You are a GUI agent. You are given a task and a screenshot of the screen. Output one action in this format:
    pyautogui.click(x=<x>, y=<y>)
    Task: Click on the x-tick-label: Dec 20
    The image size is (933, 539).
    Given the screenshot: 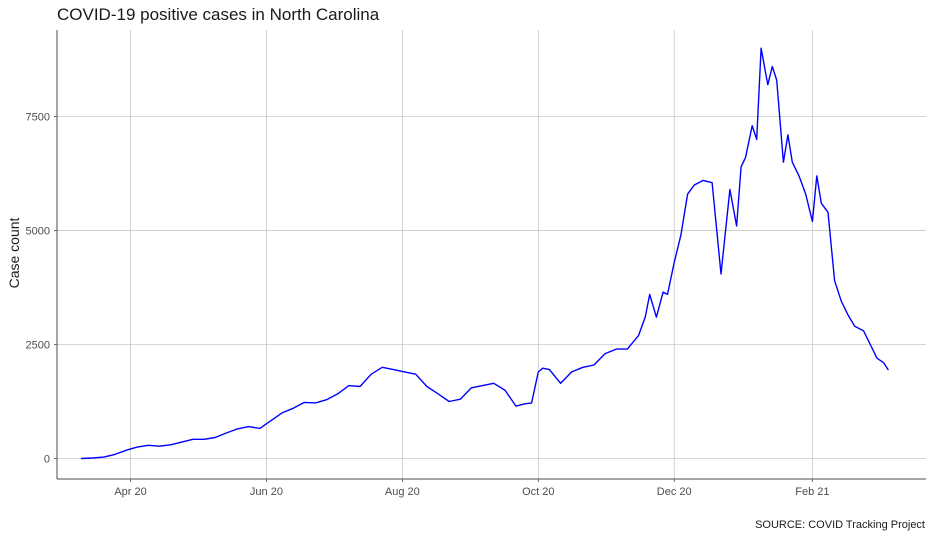 What is the action you would take?
    pyautogui.click(x=674, y=492)
    